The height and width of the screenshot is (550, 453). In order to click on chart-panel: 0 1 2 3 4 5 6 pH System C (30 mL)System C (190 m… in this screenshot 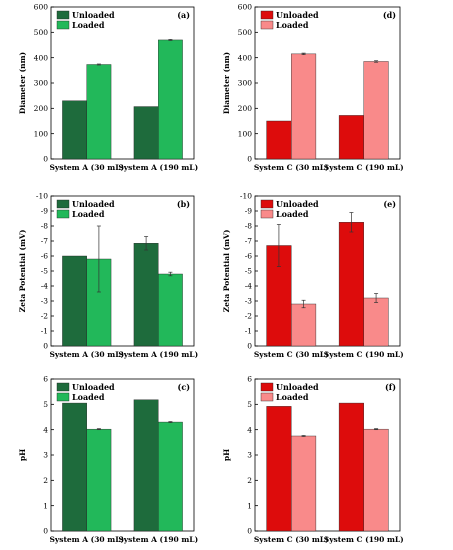, I will do `click(313, 459)`.